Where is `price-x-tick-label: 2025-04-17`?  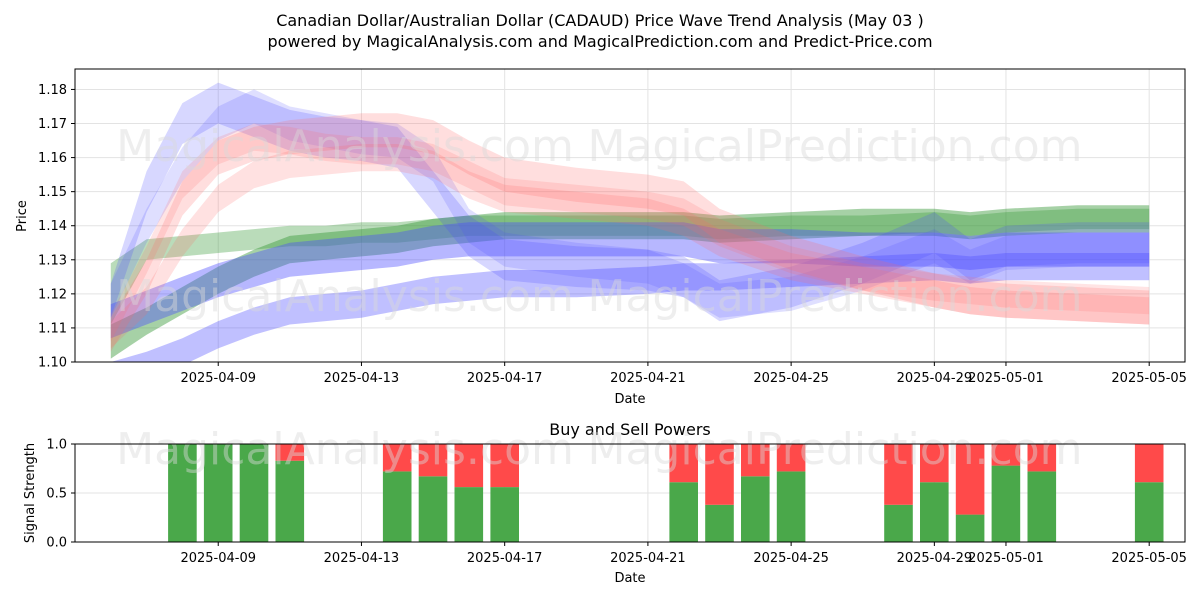
price-x-tick-label: 2025-04-17 is located at coordinates (505, 378).